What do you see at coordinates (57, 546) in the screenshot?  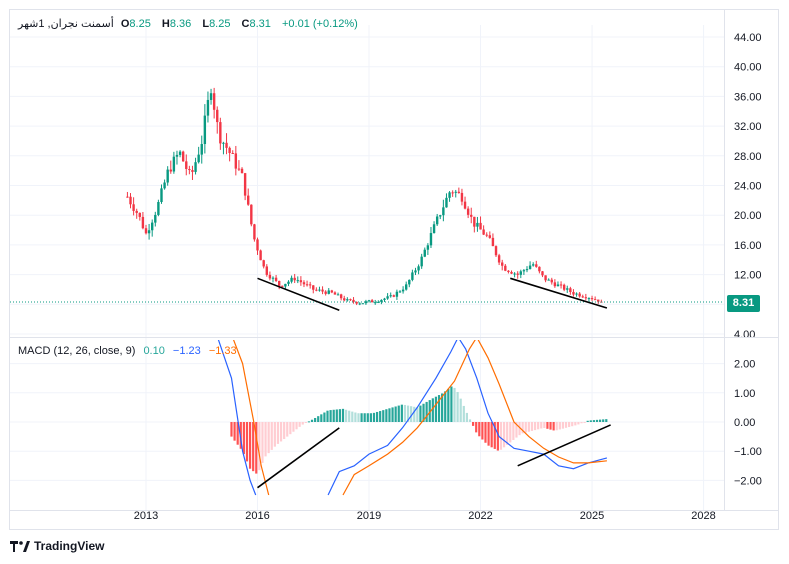 I see `tradingview-logo: TradingView` at bounding box center [57, 546].